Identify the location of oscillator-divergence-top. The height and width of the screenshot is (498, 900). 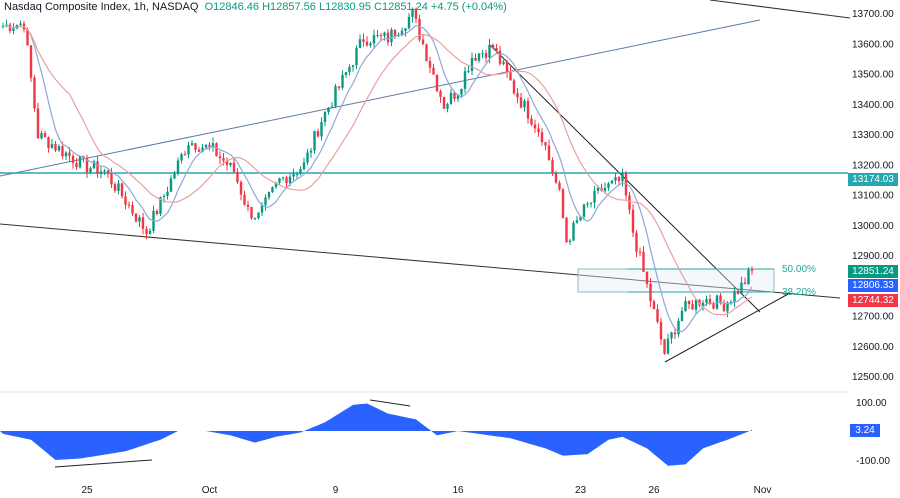
(390, 403).